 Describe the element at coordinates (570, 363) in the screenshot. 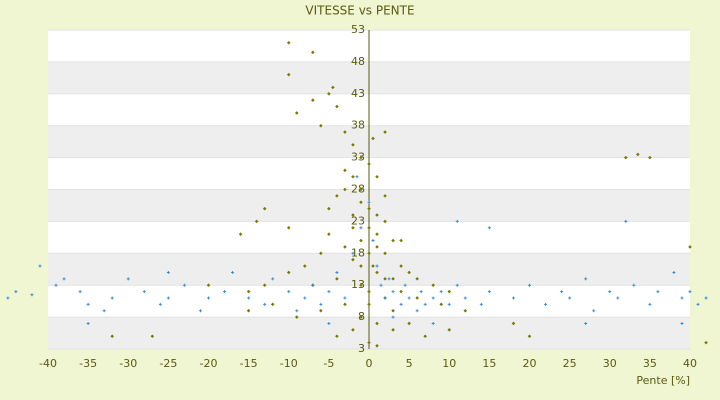

I see `x-tick-label: 25` at that location.